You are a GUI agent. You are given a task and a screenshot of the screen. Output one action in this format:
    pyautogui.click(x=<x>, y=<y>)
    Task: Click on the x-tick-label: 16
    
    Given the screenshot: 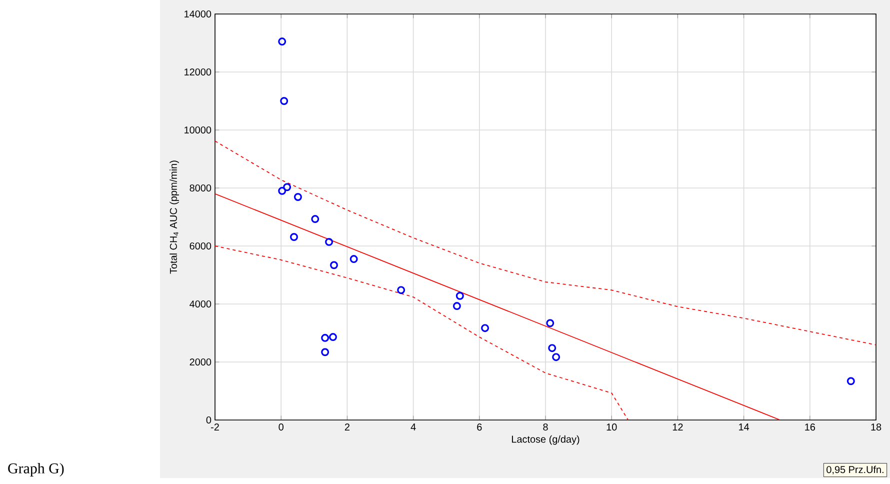 What is the action you would take?
    pyautogui.click(x=810, y=427)
    